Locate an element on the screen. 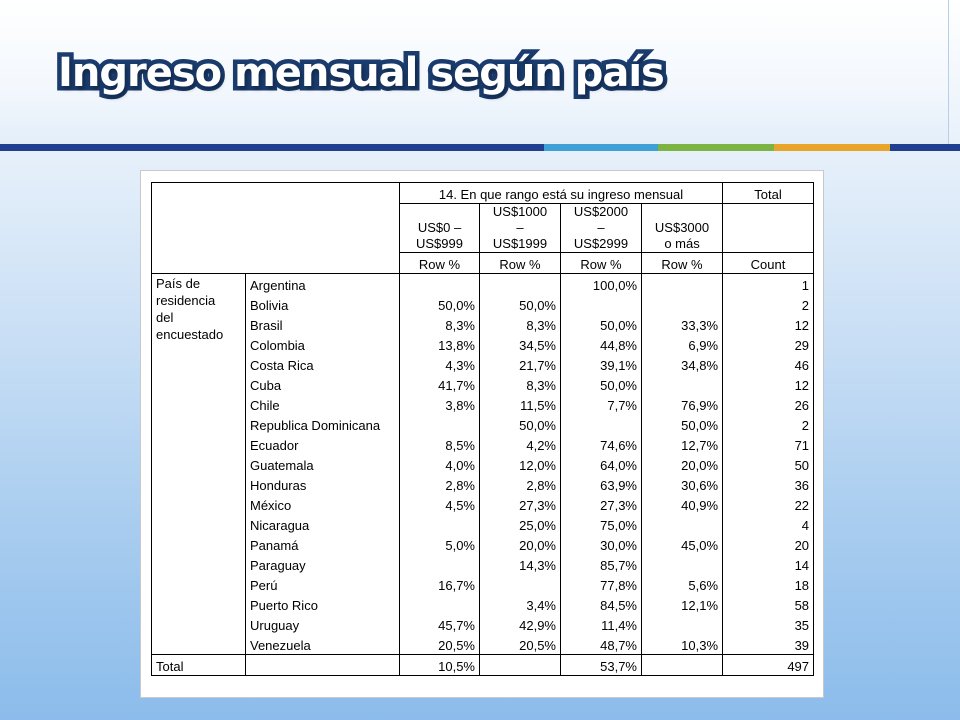 Image resolution: width=960 pixels, height=720 pixels. table-row: Perú 16,7% 77,8% 5,6% 18 is located at coordinates (483, 584).